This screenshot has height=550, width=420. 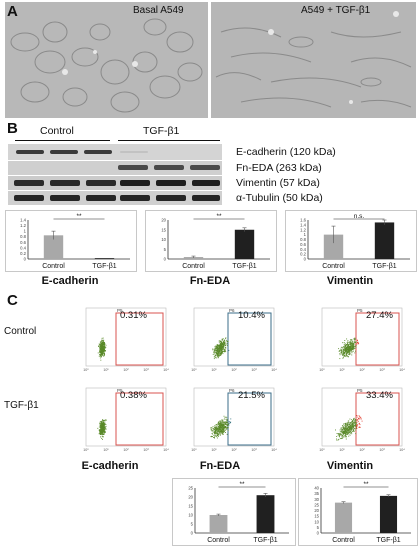 I want to click on flow-pct-tgf-ecadherin: 0.38%, so click(x=133, y=395).